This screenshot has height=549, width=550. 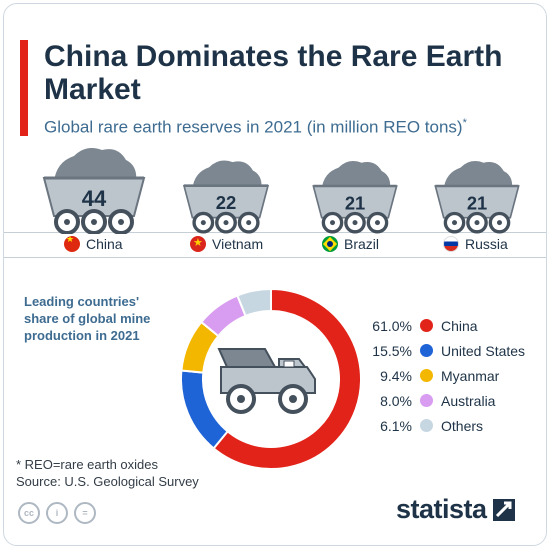 What do you see at coordinates (266, 381) in the screenshot?
I see `haul-truck-icon` at bounding box center [266, 381].